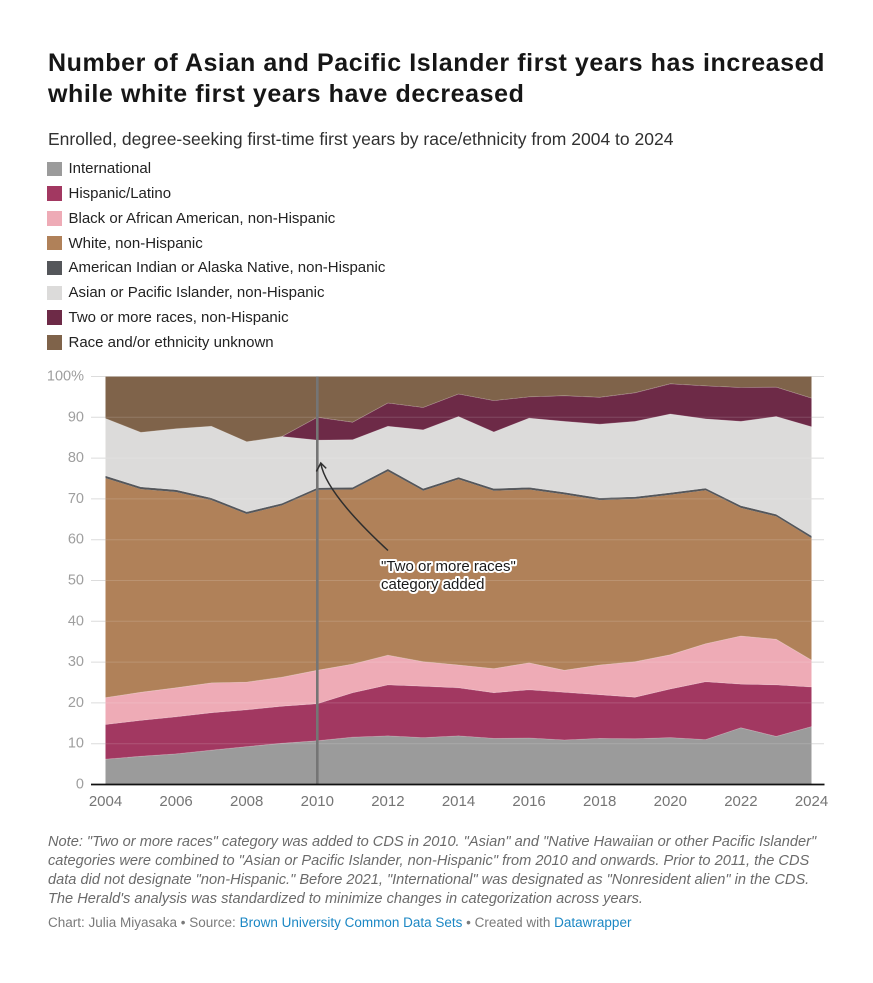  What do you see at coordinates (105, 801) in the screenshot?
I see `svg-text: 2004` at bounding box center [105, 801].